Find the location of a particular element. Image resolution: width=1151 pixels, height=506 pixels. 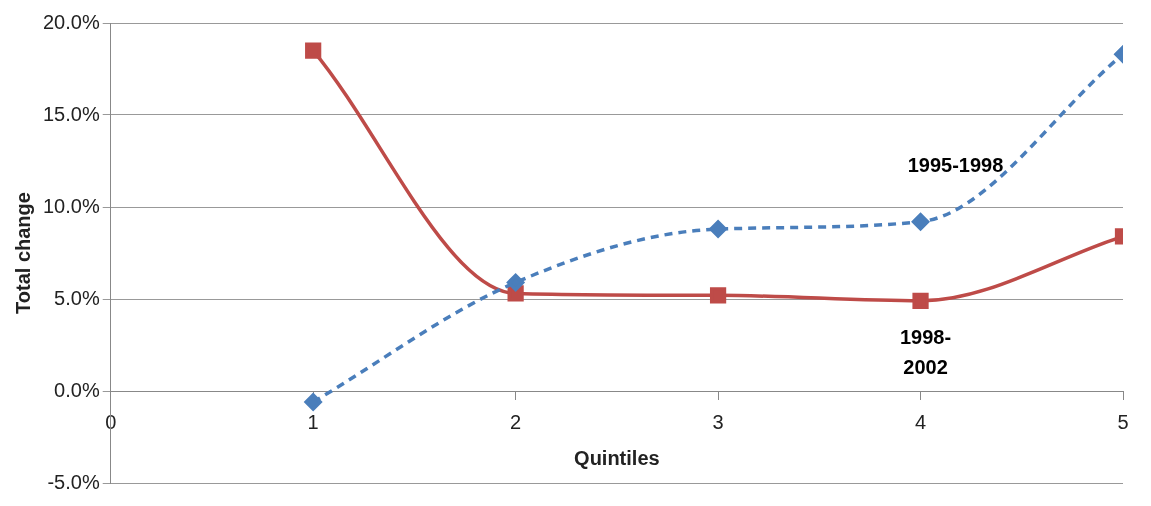

x-tick-label: 5 is located at coordinates (1123, 421).